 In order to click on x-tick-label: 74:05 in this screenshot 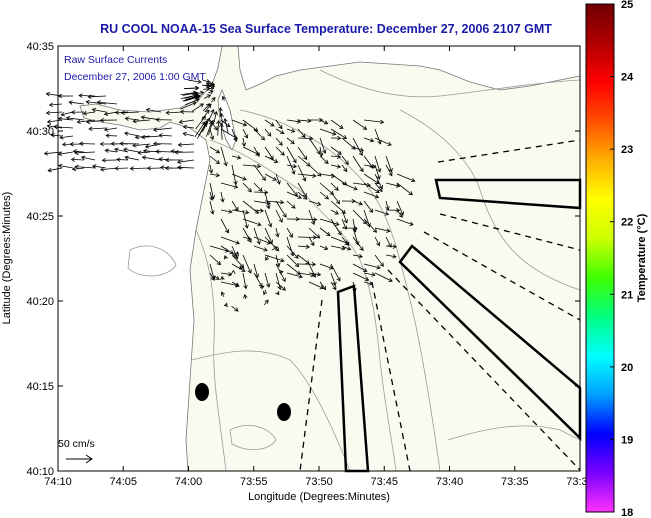, I will do `click(123, 482)`.